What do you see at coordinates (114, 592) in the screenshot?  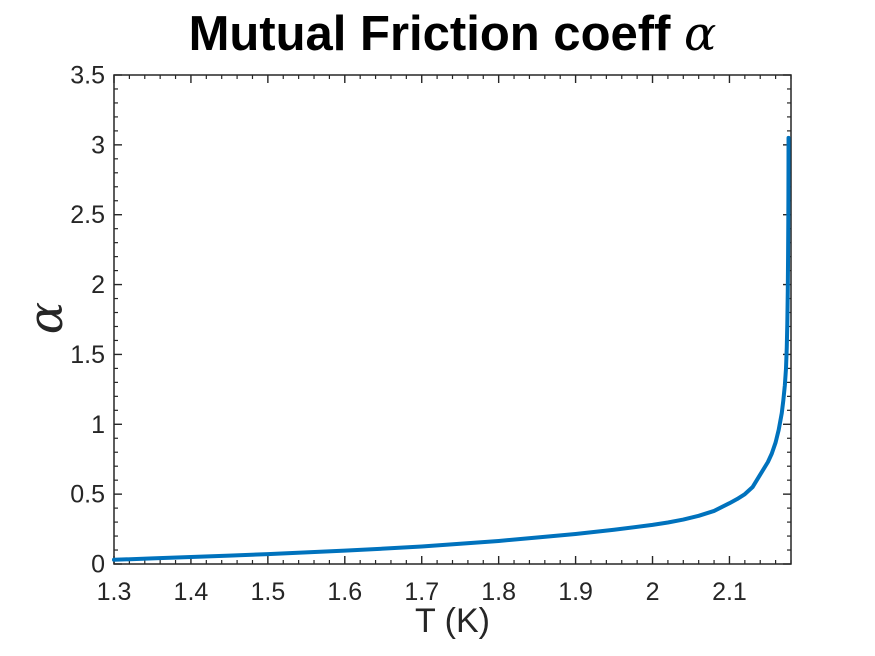 I see `x-tick-label: 1.3` at bounding box center [114, 592].